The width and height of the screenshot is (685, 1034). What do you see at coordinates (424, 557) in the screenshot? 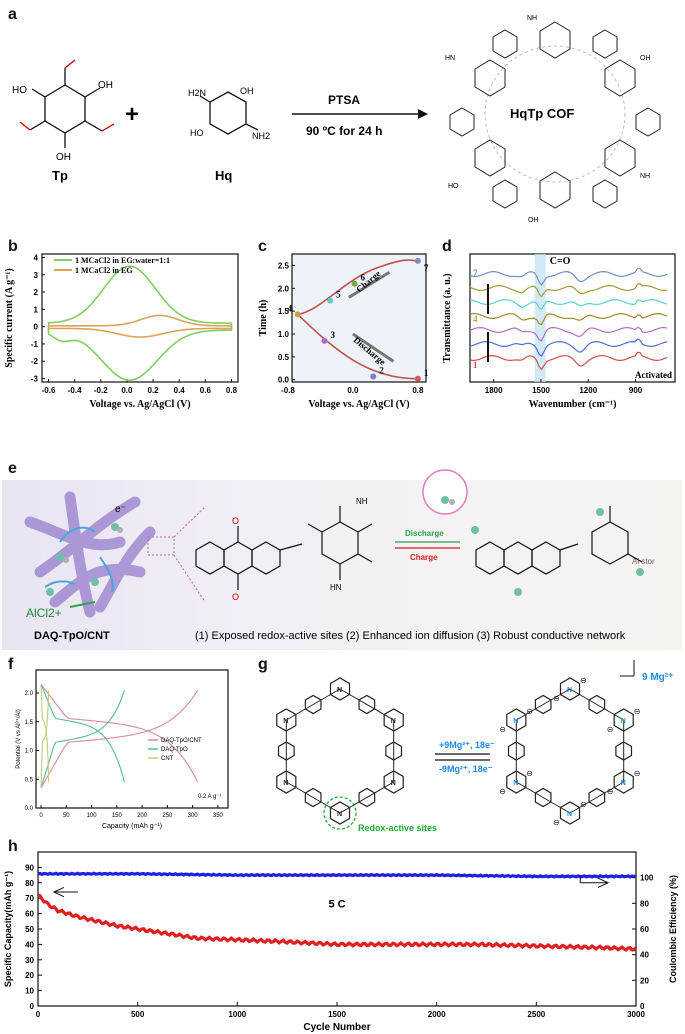
I see `charge-label: Charge` at bounding box center [424, 557].